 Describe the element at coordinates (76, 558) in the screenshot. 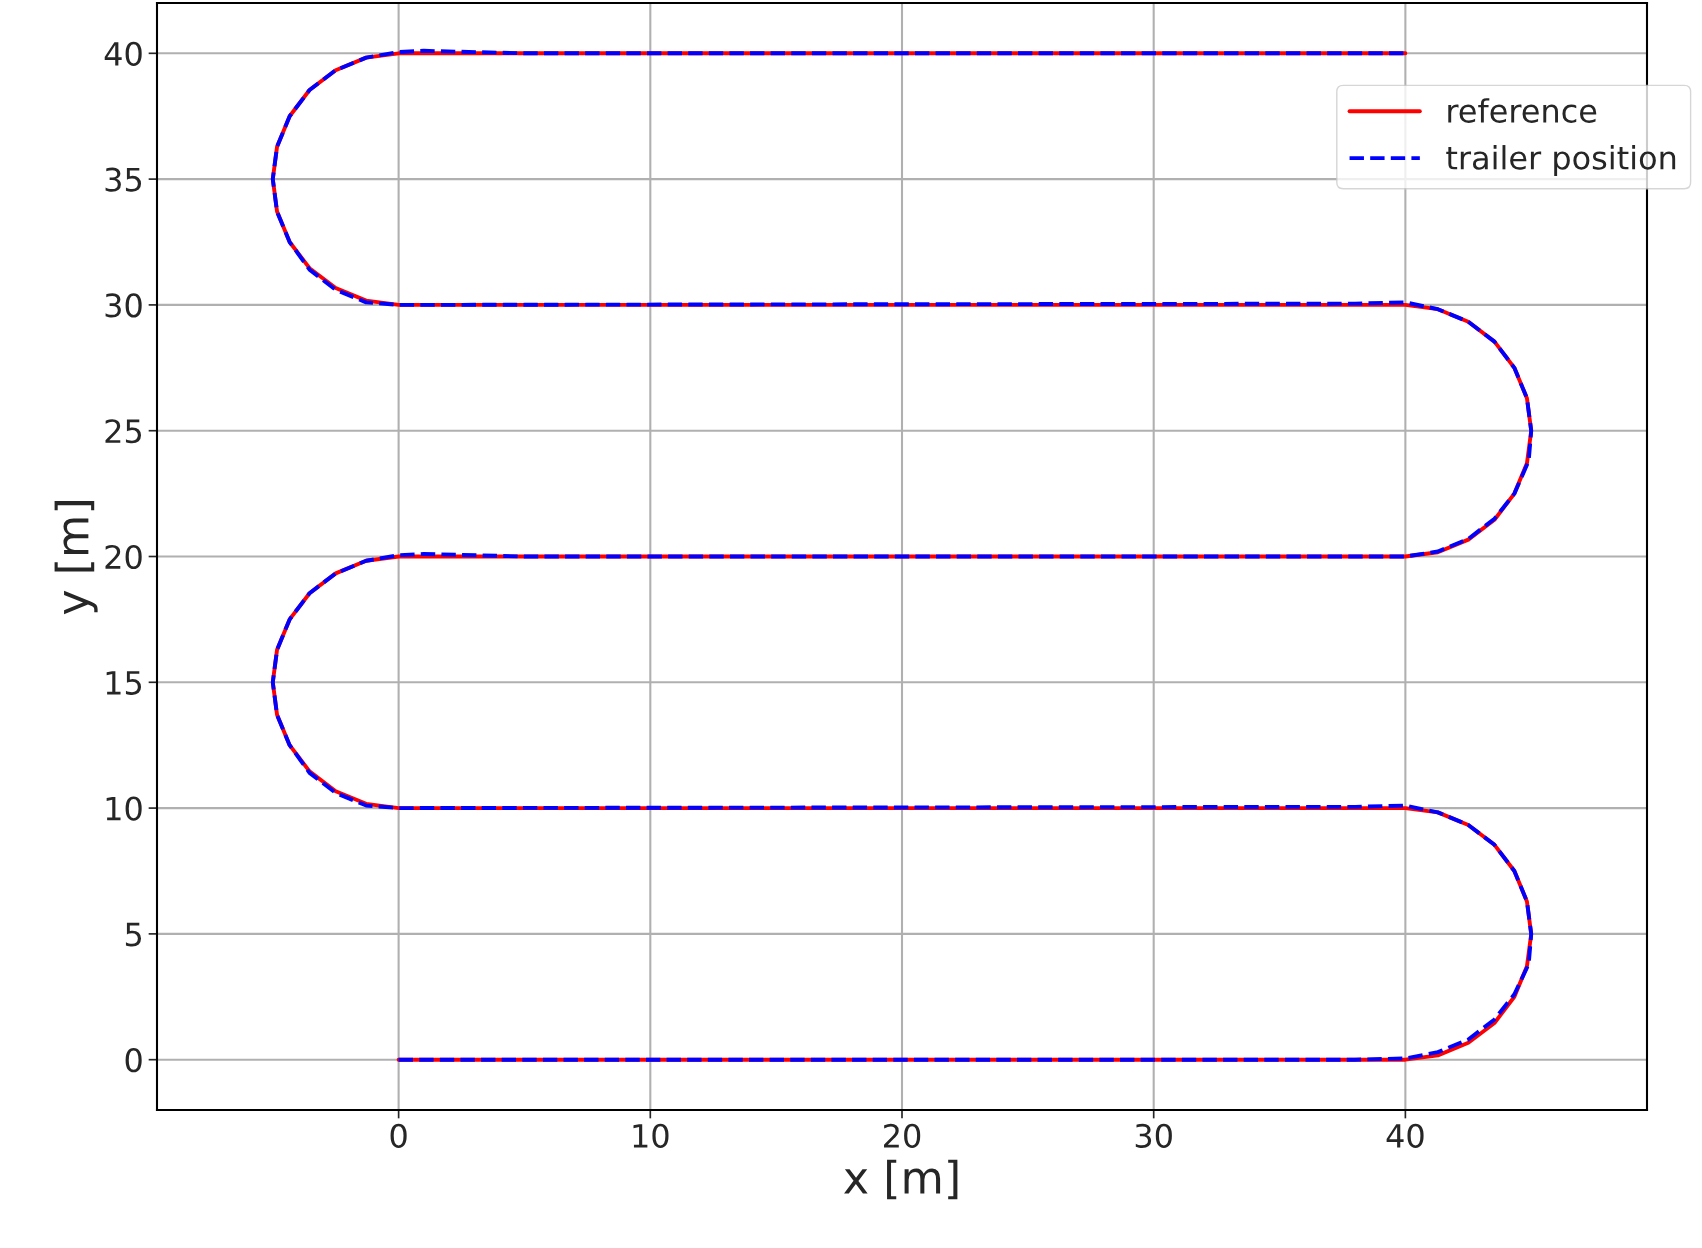

I see `y-axis-title: y [m]` at that location.